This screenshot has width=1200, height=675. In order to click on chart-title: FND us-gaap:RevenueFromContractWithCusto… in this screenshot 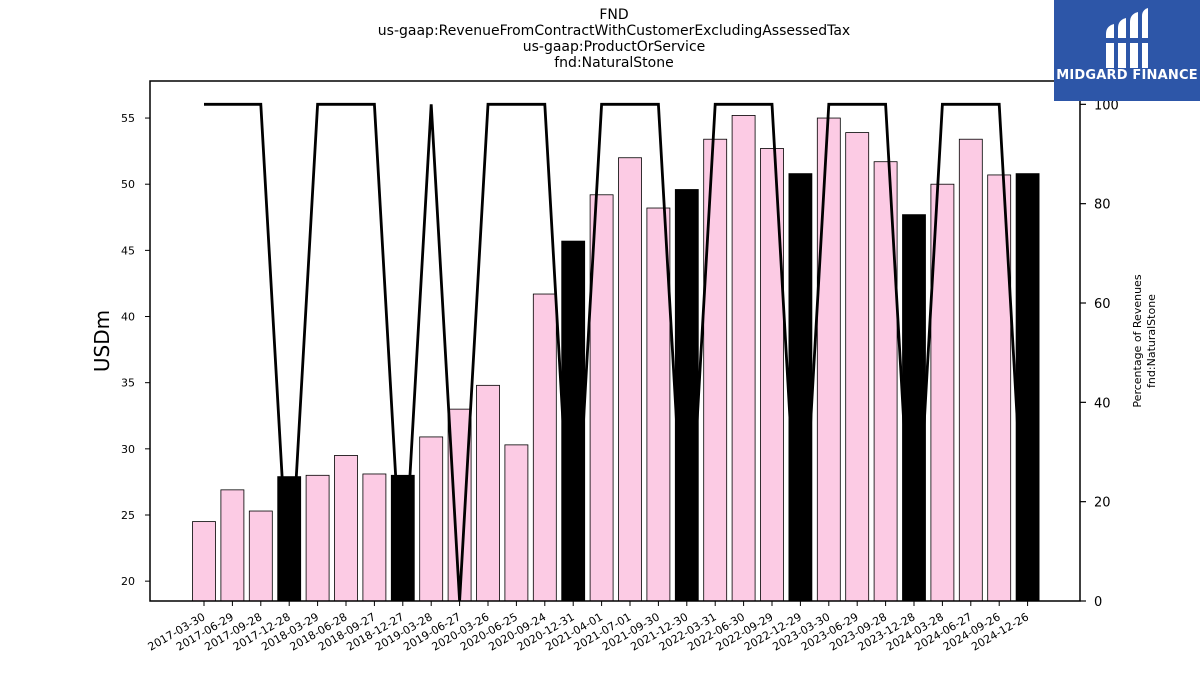, I will do `click(600, 39)`.